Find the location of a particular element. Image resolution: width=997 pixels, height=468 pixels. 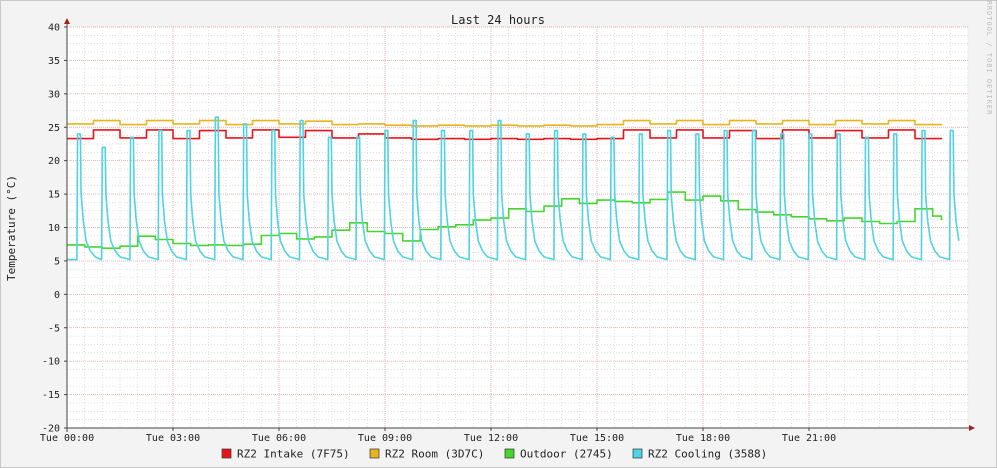

y-tick-label: 30 is located at coordinates (54, 94).